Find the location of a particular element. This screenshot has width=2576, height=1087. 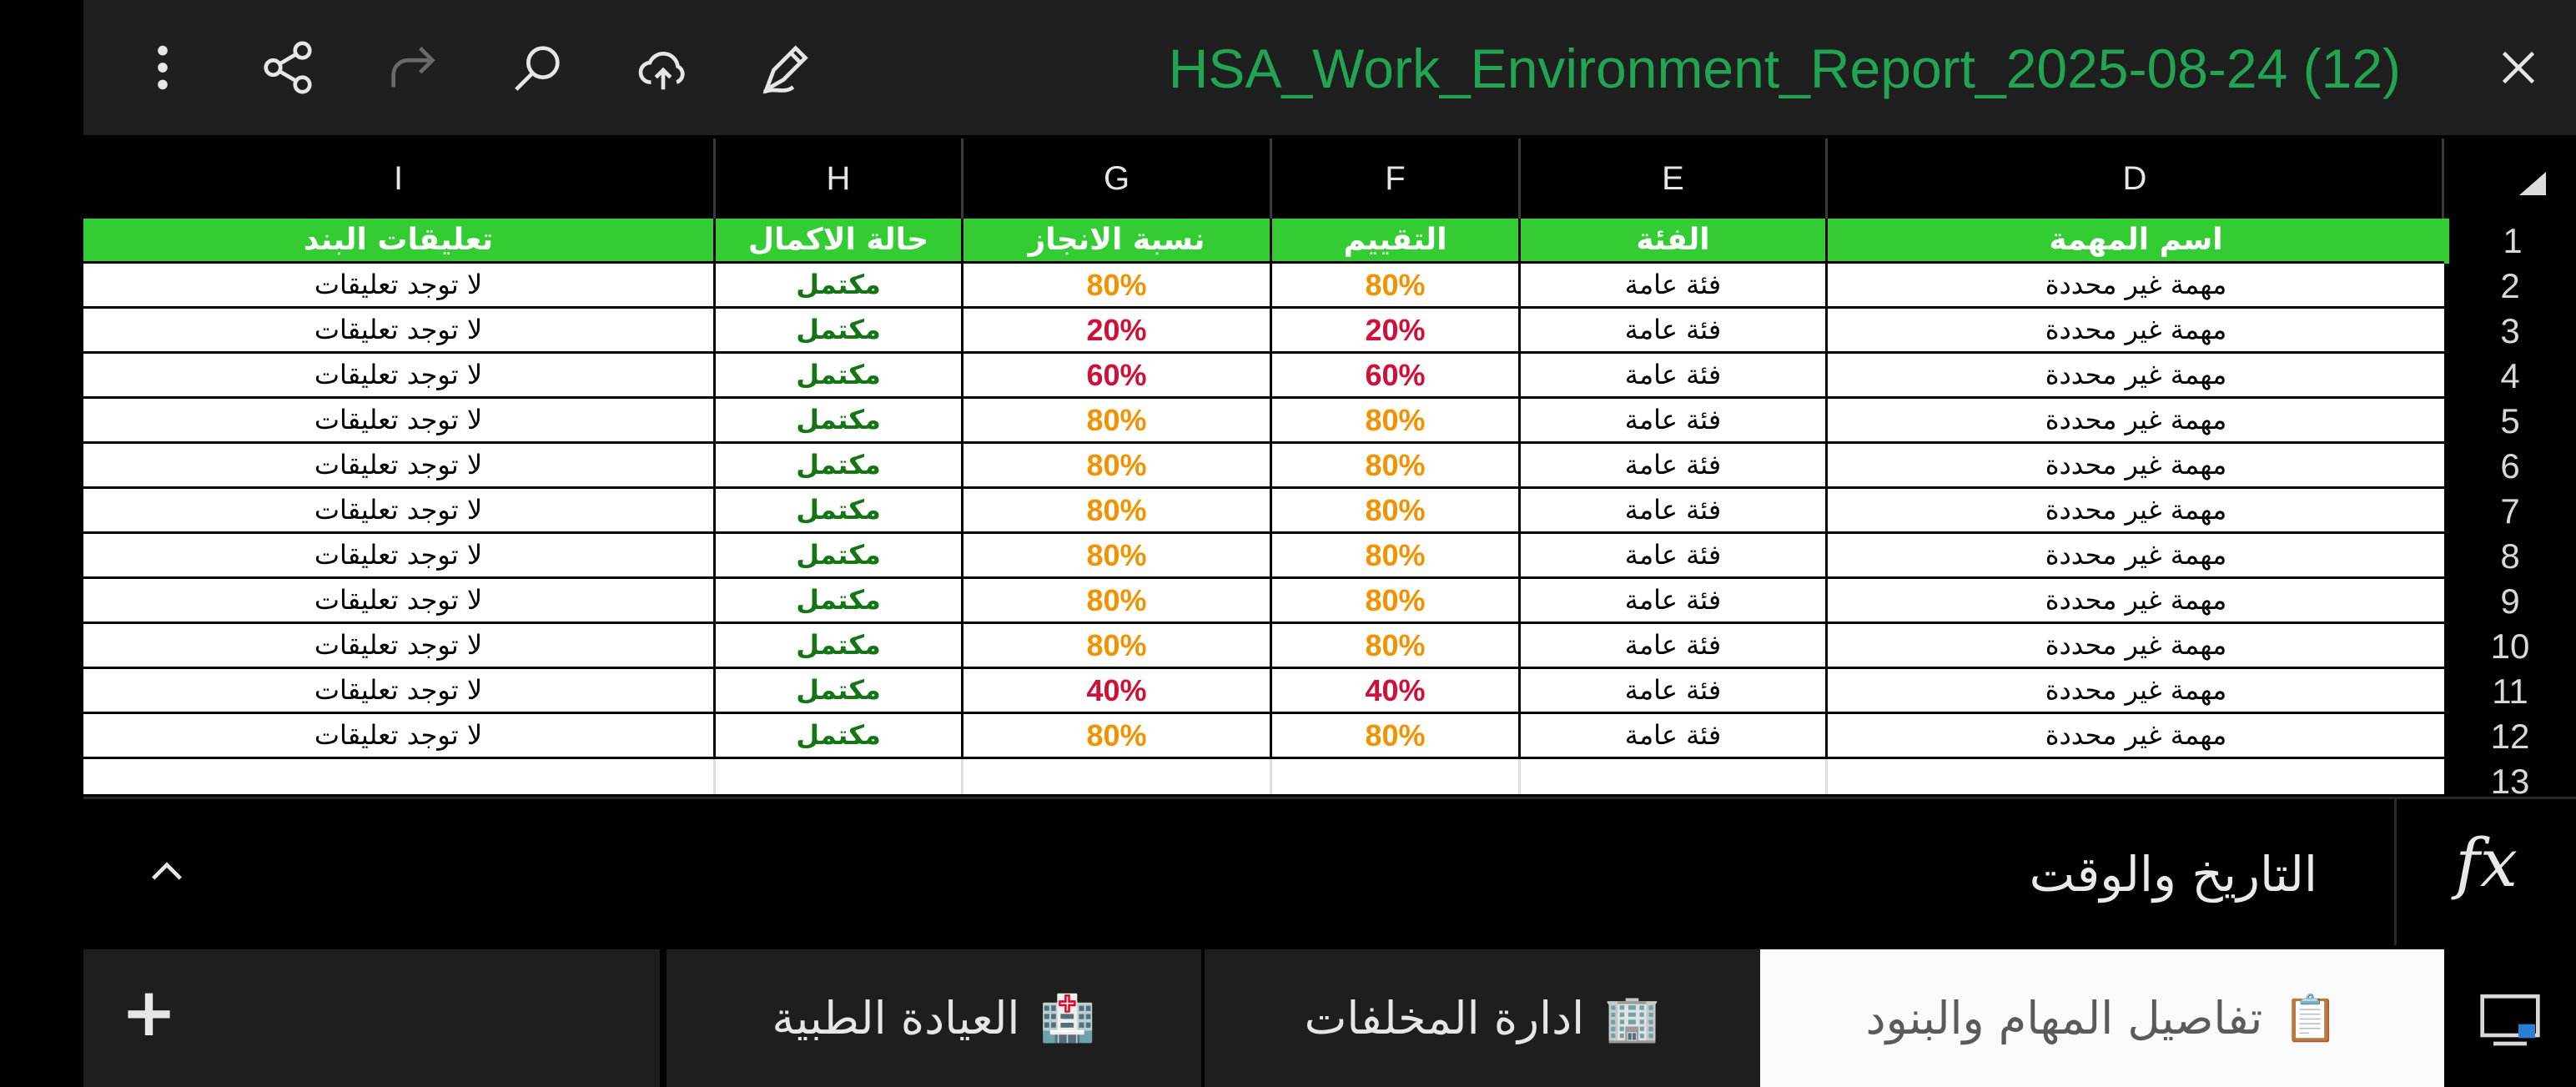

header-category: الفئة is located at coordinates (1674, 240).